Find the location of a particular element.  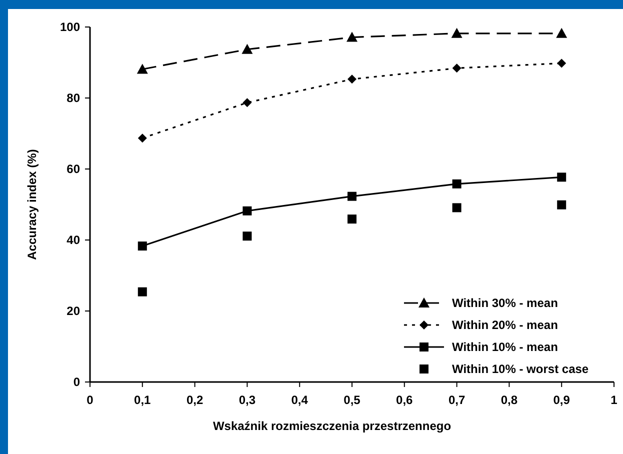

legend-label: Within 10% - worst case is located at coordinates (520, 369).